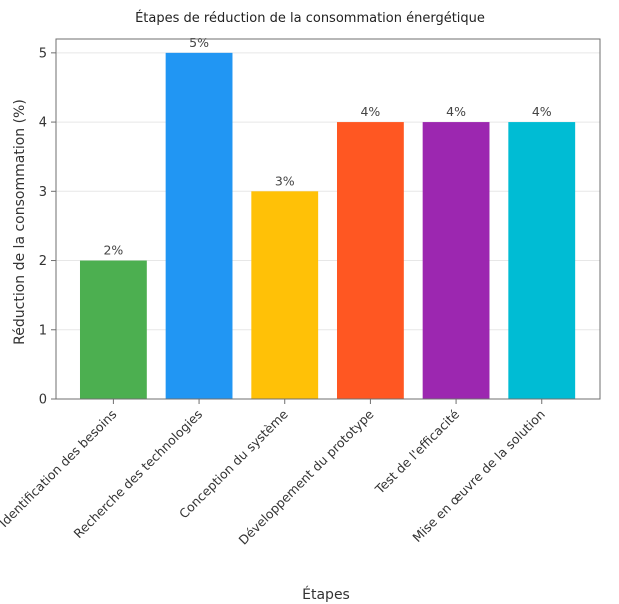 The width and height of the screenshot is (619, 604). I want to click on y-tick-label: 2, so click(43, 261).